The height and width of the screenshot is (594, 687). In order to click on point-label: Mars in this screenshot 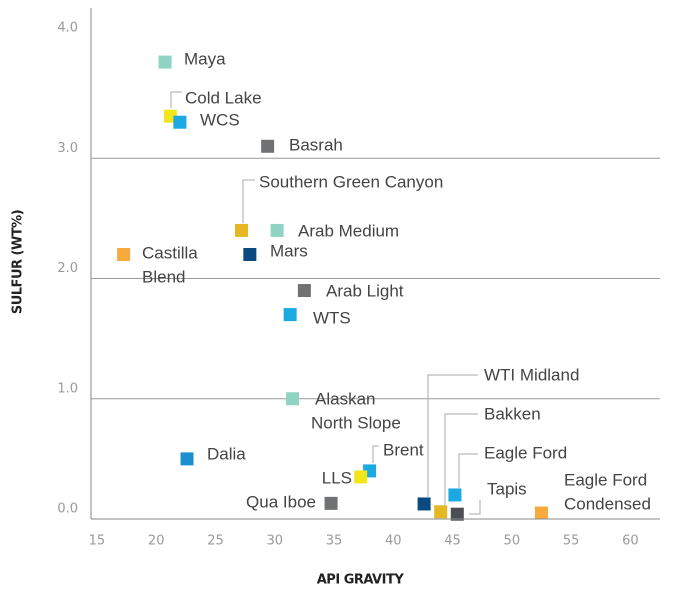, I will do `click(289, 250)`.